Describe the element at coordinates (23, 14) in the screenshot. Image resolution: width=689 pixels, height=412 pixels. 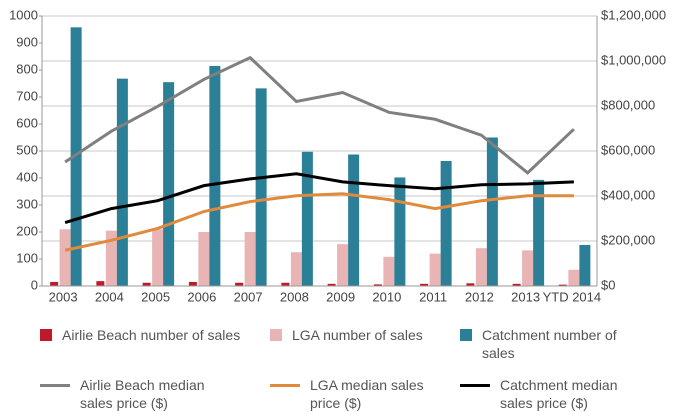
I see `y-tick-label: 1000` at that location.